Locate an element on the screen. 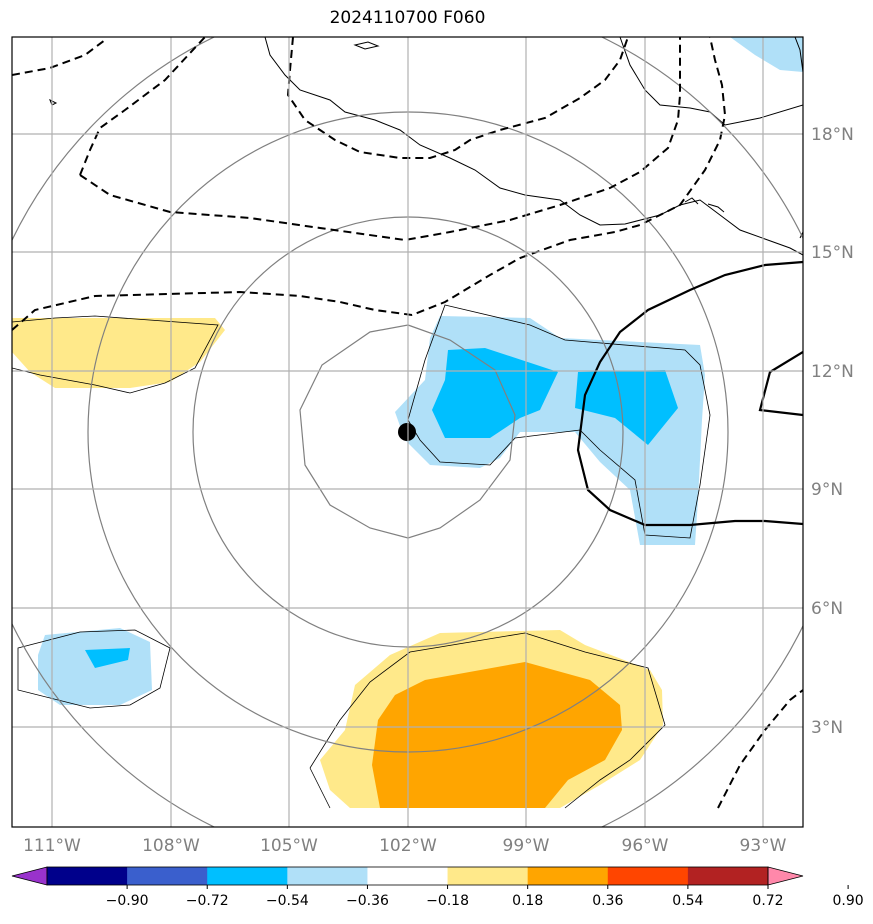 The width and height of the screenshot is (873, 924). map-title: 2024110700 F060 is located at coordinates (407, 18).